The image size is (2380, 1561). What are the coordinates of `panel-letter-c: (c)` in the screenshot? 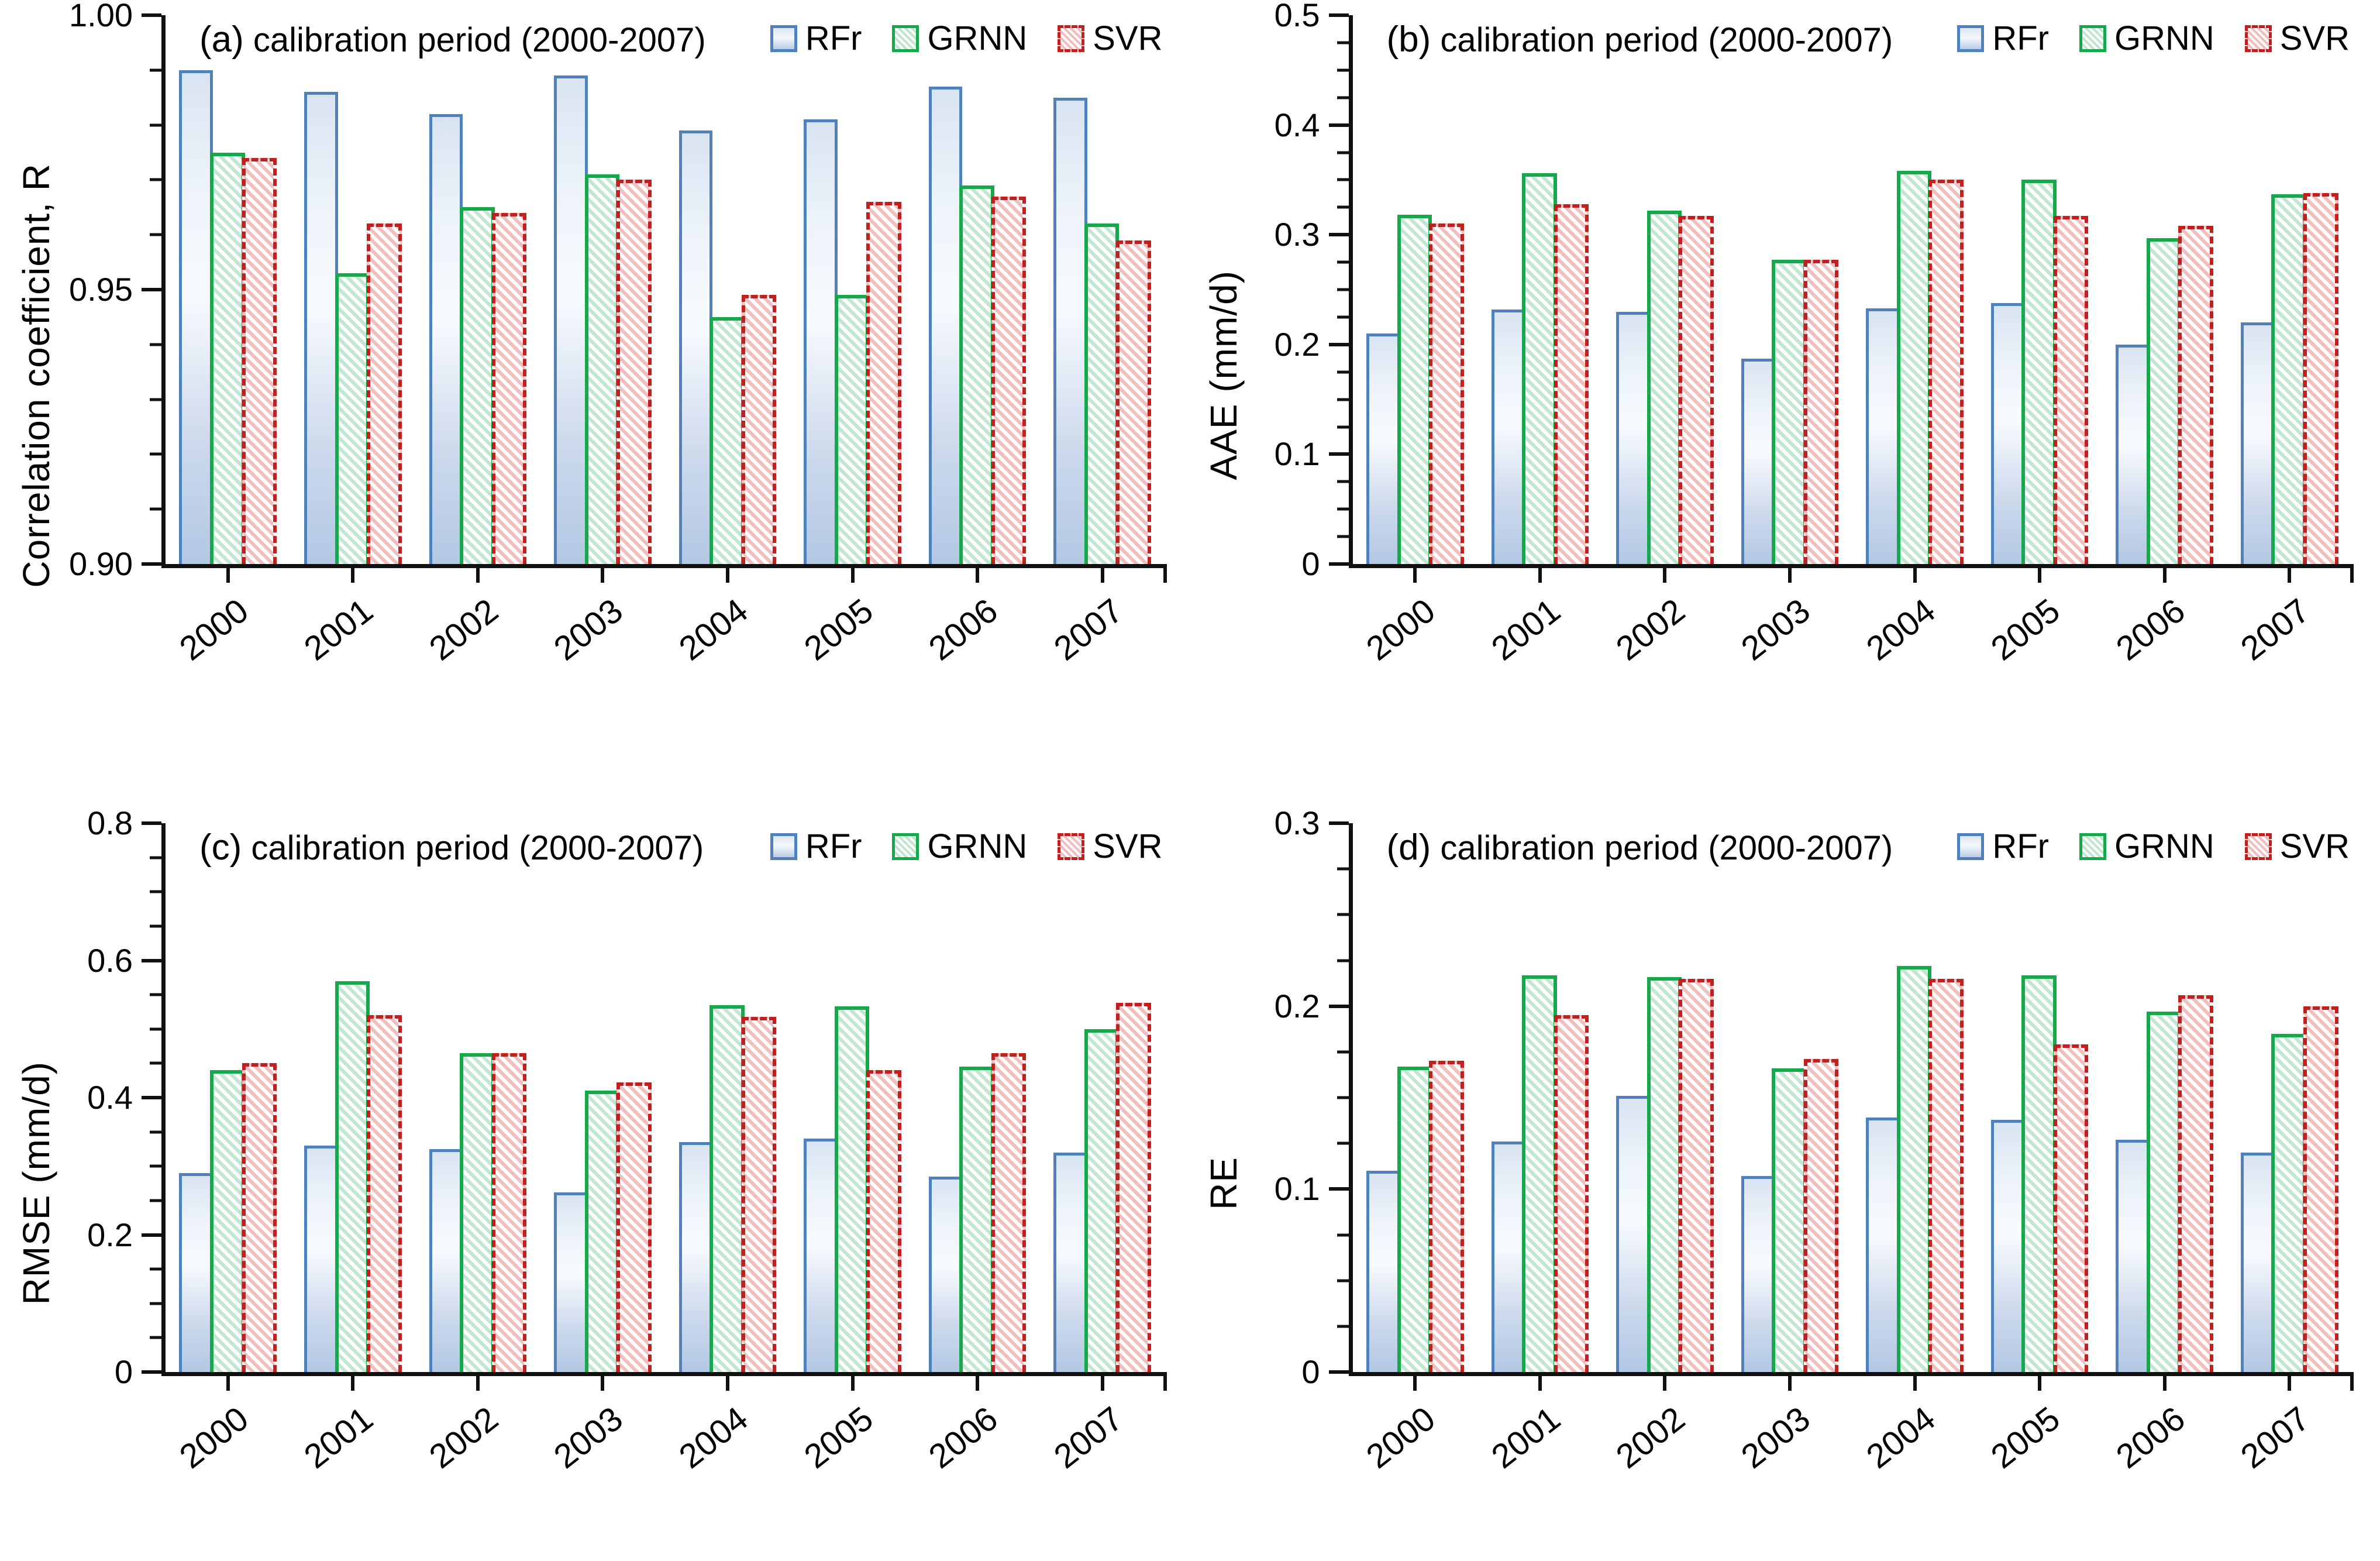 It's located at (220, 847).